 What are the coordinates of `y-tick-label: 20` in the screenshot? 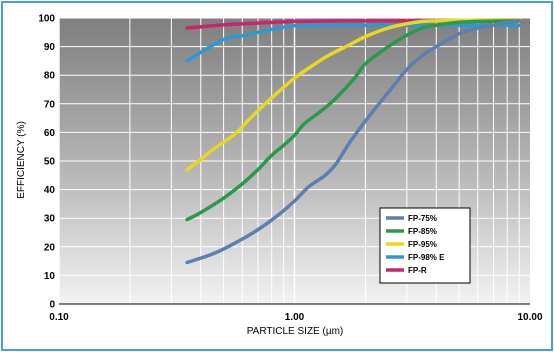 It's located at (50, 247).